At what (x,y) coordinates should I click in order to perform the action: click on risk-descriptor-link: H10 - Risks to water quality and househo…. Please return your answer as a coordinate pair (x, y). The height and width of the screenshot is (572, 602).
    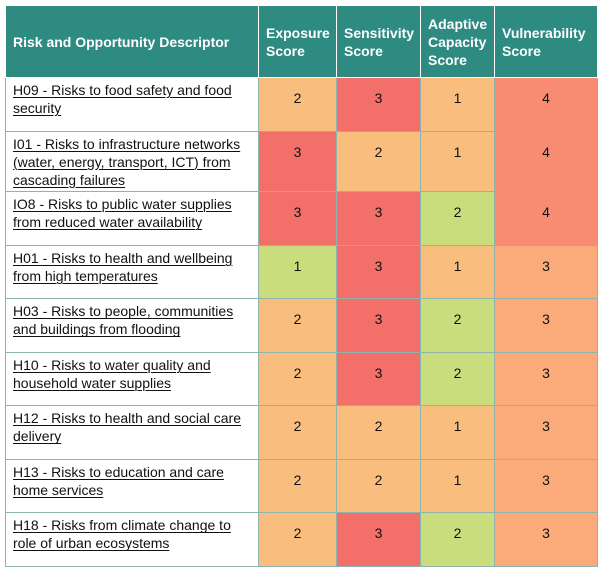
    Looking at the image, I should click on (132, 379).